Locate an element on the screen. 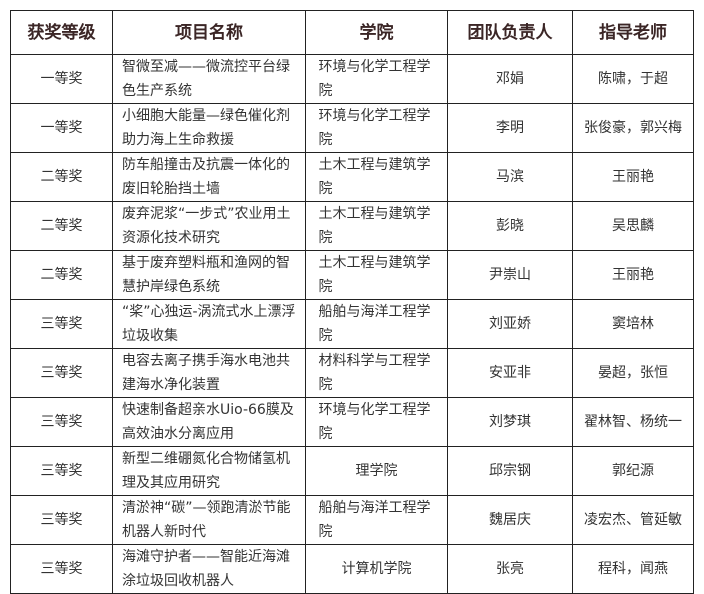 This screenshot has height=594, width=704. leader-cell: 刘亚娇 is located at coordinates (510, 324).